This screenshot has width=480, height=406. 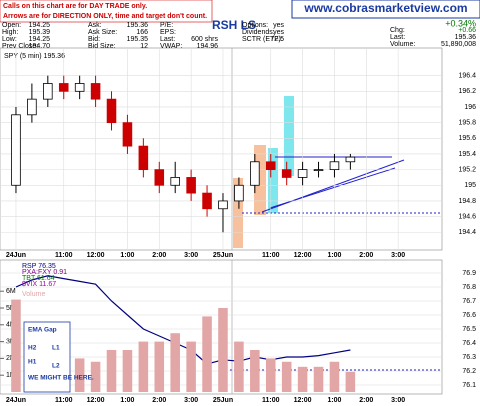 What do you see at coordinates (142, 32) in the screenshot?
I see `field-value: 166` at bounding box center [142, 32].